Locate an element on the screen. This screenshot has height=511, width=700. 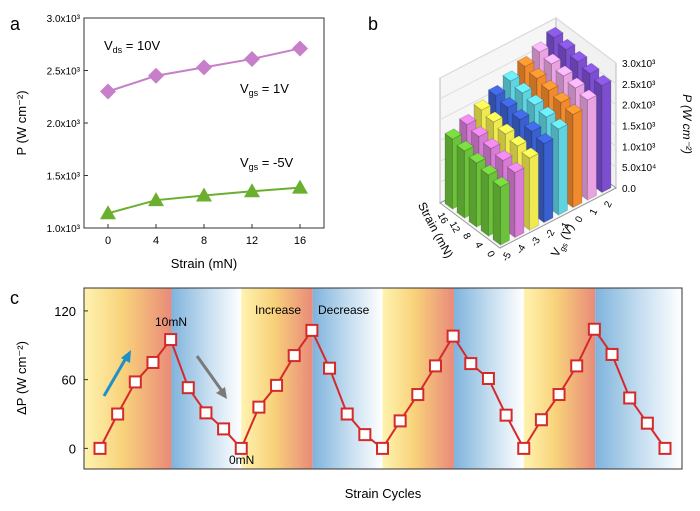
y-tick-label-a: 1.5x10³ is located at coordinates (64, 177).